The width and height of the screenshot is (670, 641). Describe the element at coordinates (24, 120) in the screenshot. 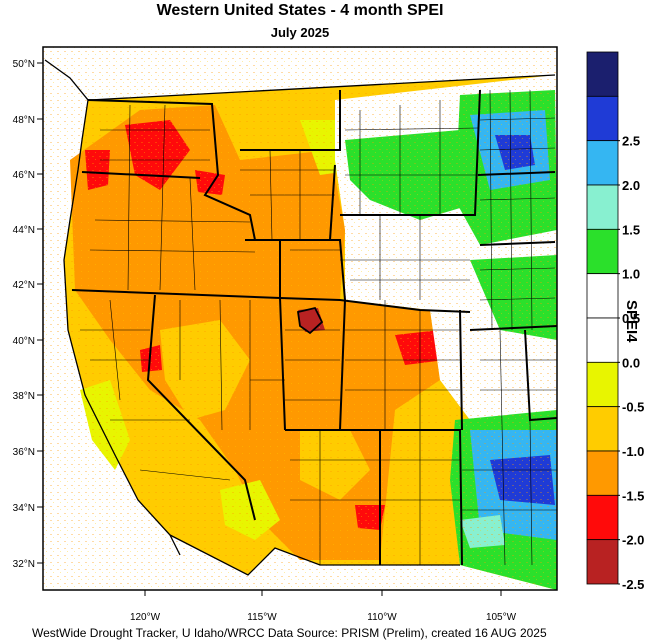

I see `lat-label: 48°N` at that location.